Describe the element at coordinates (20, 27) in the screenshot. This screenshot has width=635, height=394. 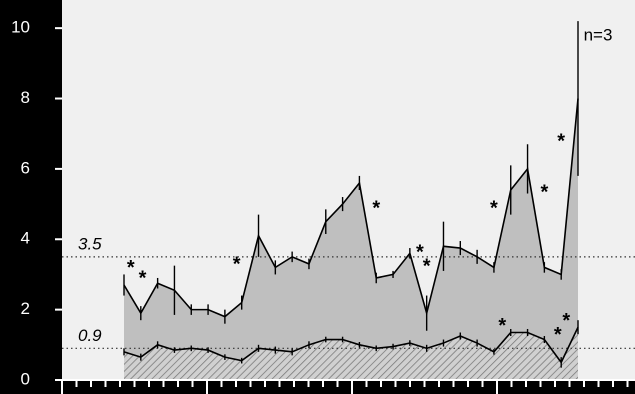
I see `y-tick-label: 10` at that location.